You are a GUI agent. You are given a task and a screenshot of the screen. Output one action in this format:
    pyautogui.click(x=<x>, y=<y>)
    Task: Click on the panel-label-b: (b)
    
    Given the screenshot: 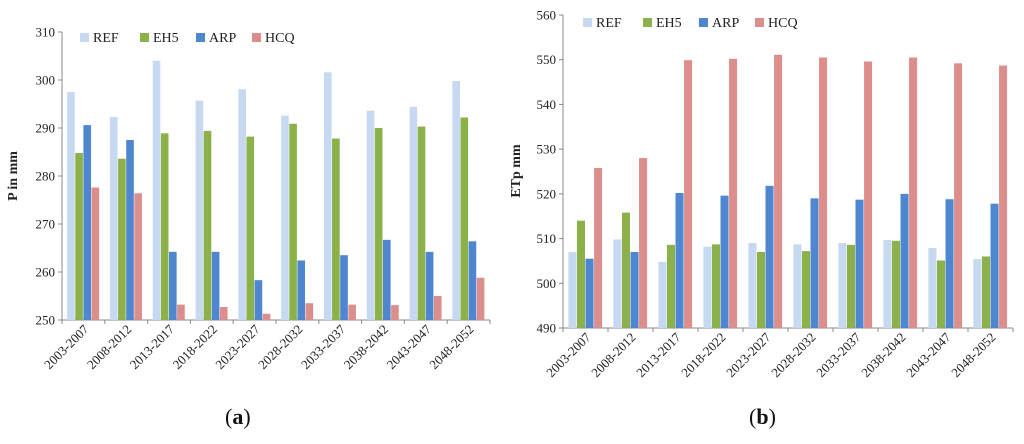 What is the action you would take?
    pyautogui.click(x=762, y=416)
    